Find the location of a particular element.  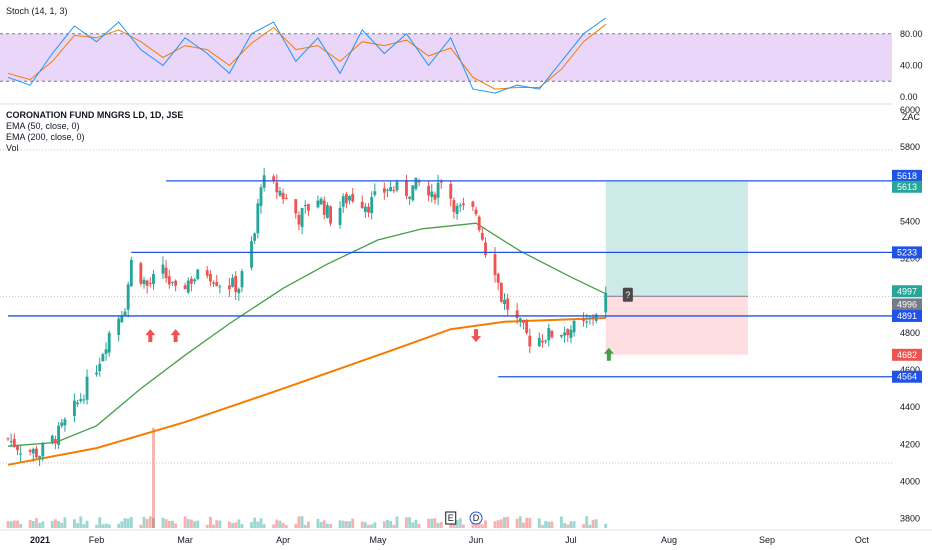

price-tag-label: 4564 is located at coordinates (907, 377).